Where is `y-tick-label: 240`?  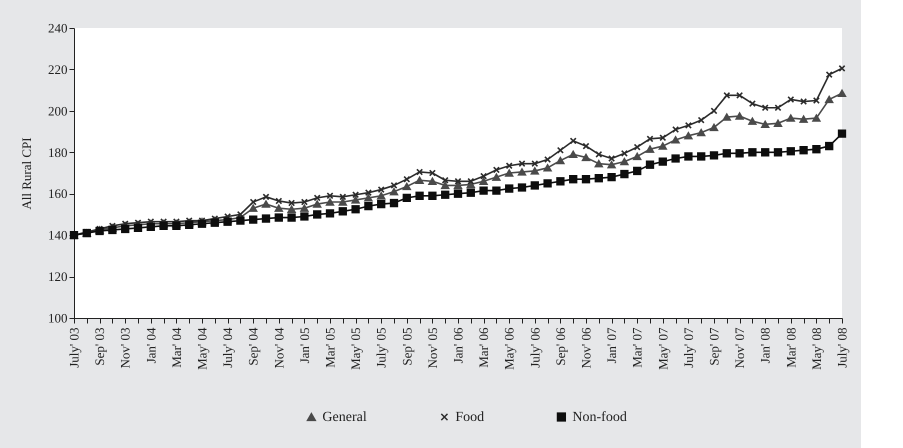 y-tick-label: 240 is located at coordinates (58, 28).